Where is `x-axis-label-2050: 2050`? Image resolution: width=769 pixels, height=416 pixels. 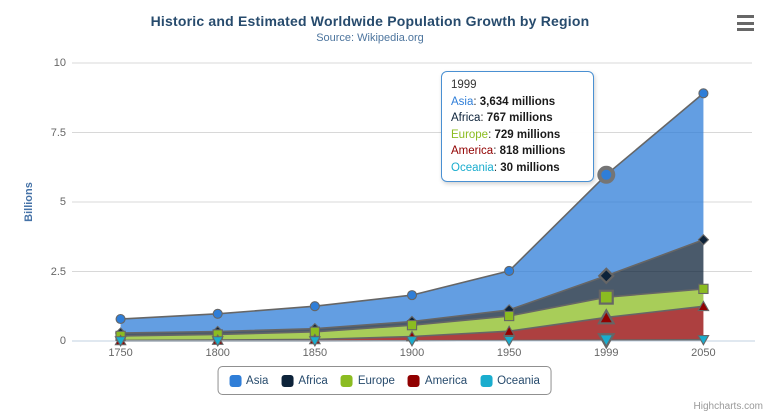
x-axis-label-2050: 2050 is located at coordinates (703, 353).